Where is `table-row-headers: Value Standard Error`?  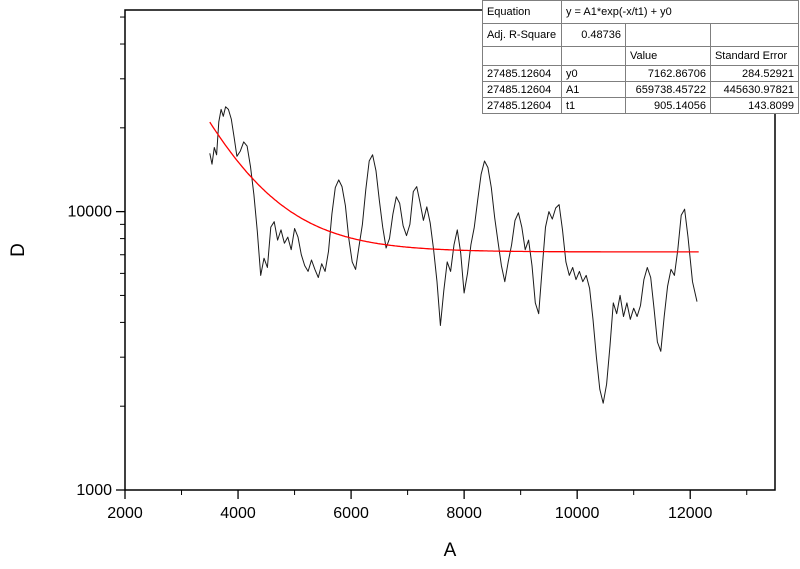
table-row-headers: Value Standard Error is located at coordinates (640, 56).